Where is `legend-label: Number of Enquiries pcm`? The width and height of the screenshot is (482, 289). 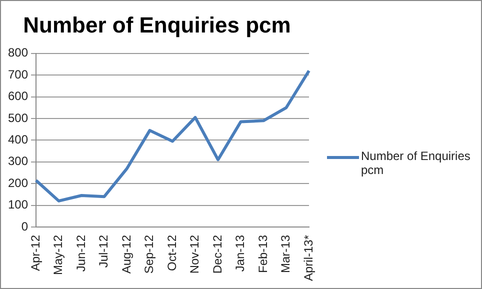 legend-label: Number of Enquiries pcm is located at coordinates (416, 163).